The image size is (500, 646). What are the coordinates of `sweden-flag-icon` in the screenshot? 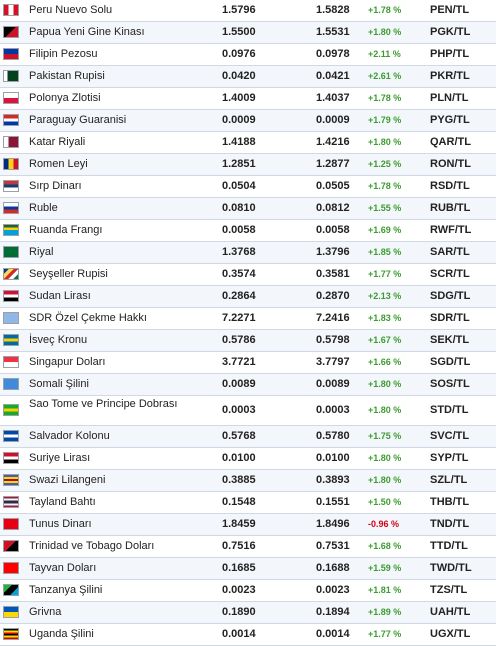 It's located at (11, 340).